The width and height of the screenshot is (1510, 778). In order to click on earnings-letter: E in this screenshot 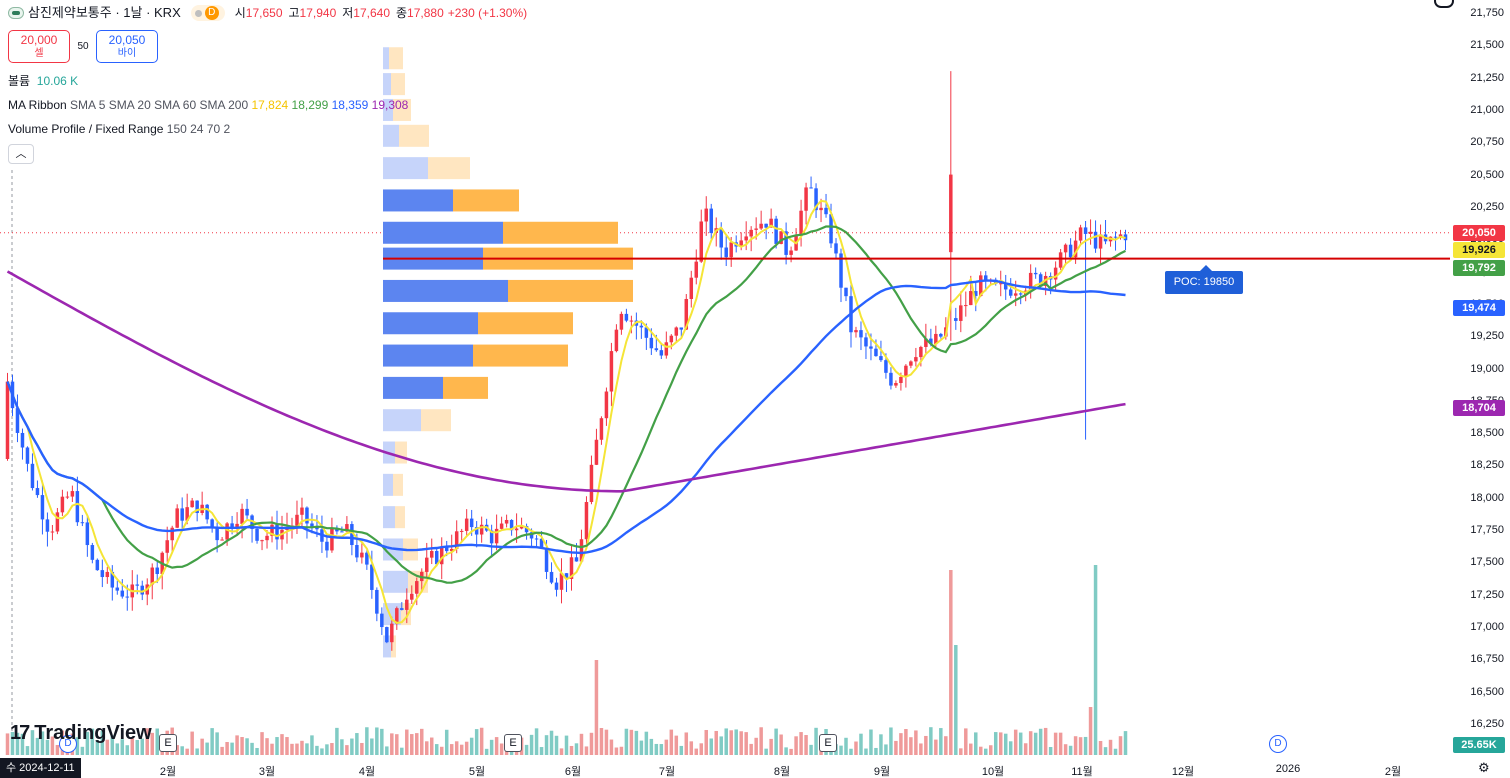, I will do `click(828, 743)`.